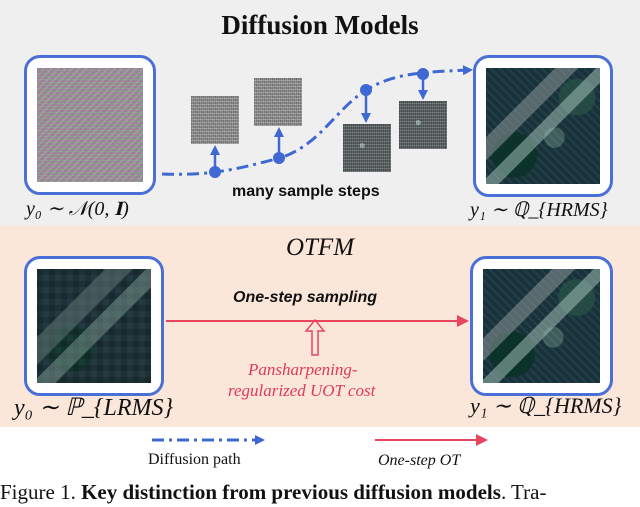 The width and height of the screenshot is (640, 507). I want to click on hrms-image-frame-top, so click(543, 126).